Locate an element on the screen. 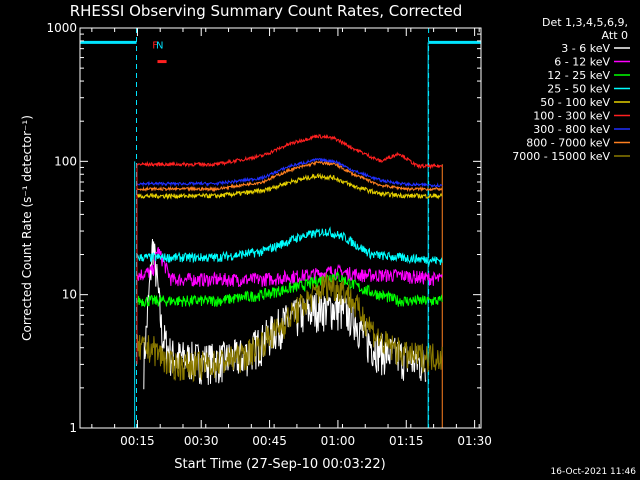 Image resolution: width=640 pixels, height=480 pixels. x-axis-label: Start Time (27-Sep-10 00:03:22) is located at coordinates (279, 464).